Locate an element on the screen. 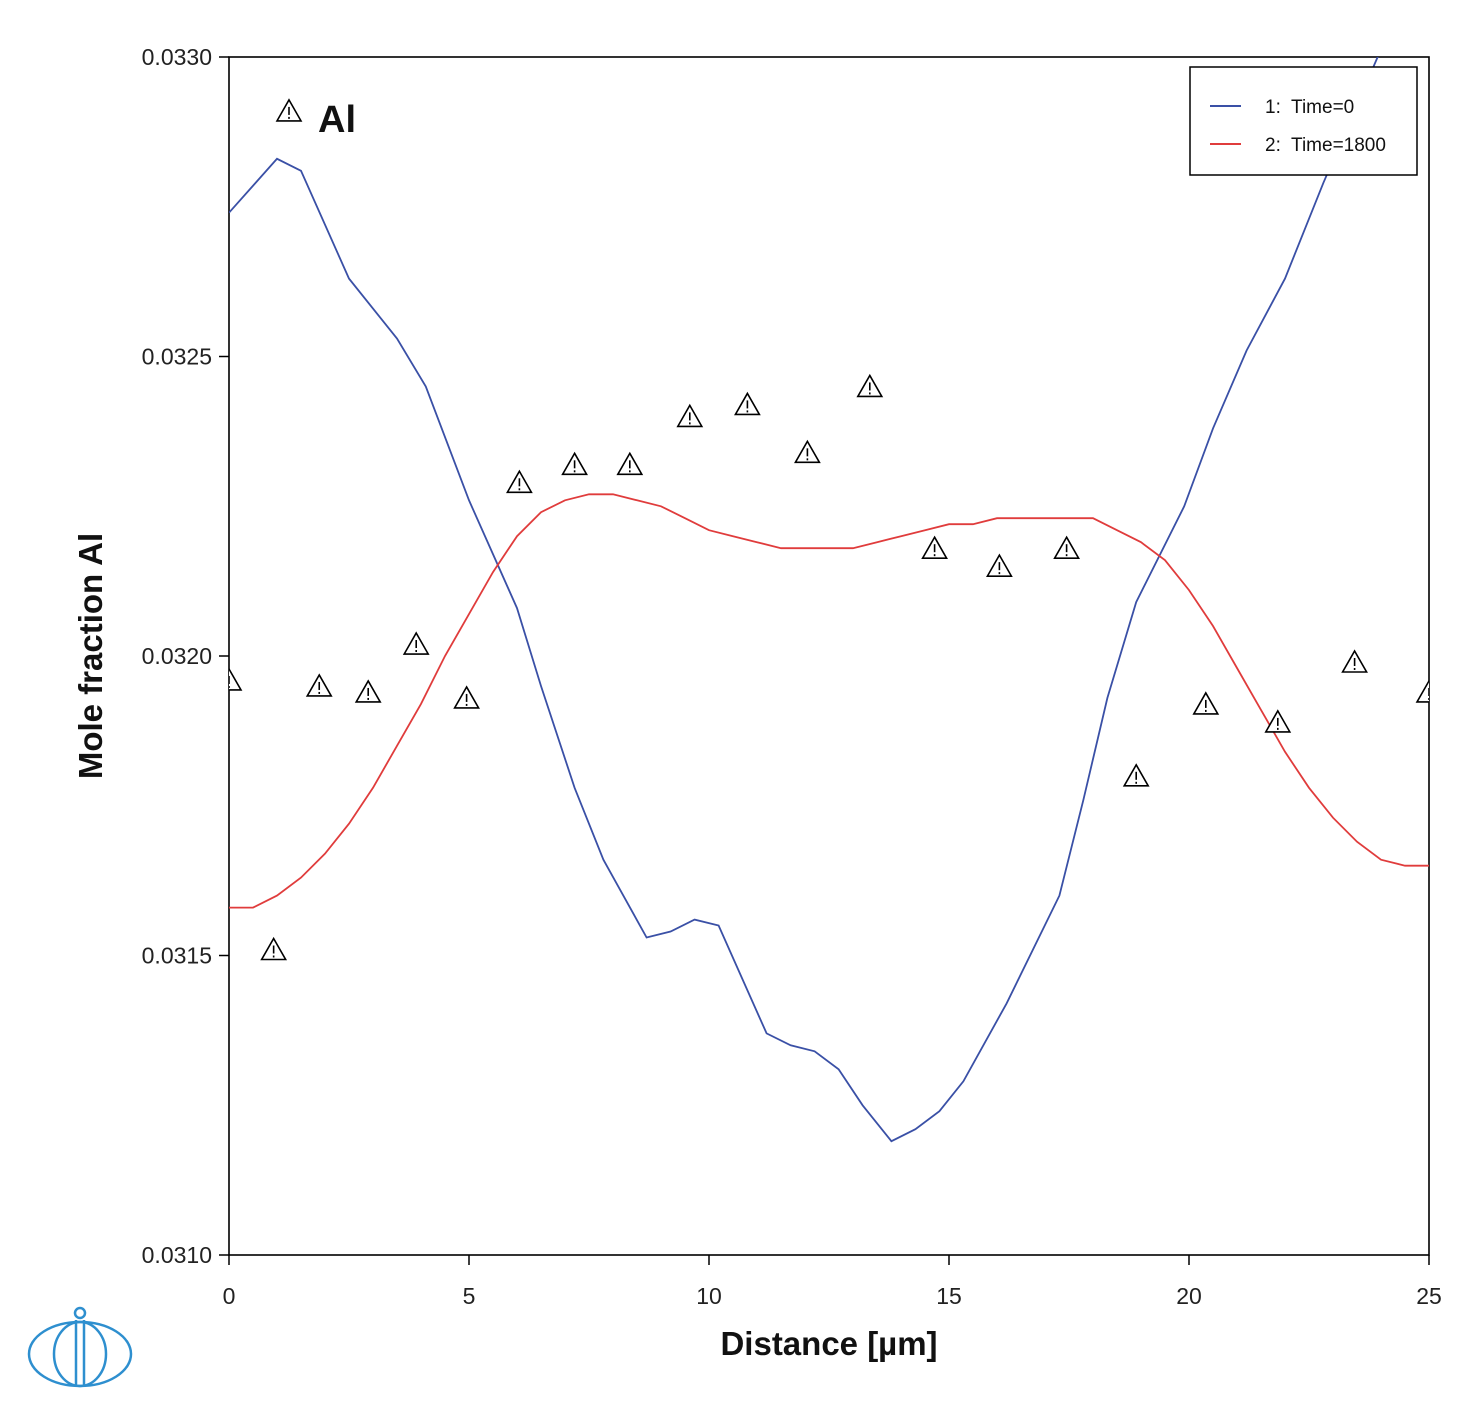  y-tick-label: 0.0330 is located at coordinates (177, 57).